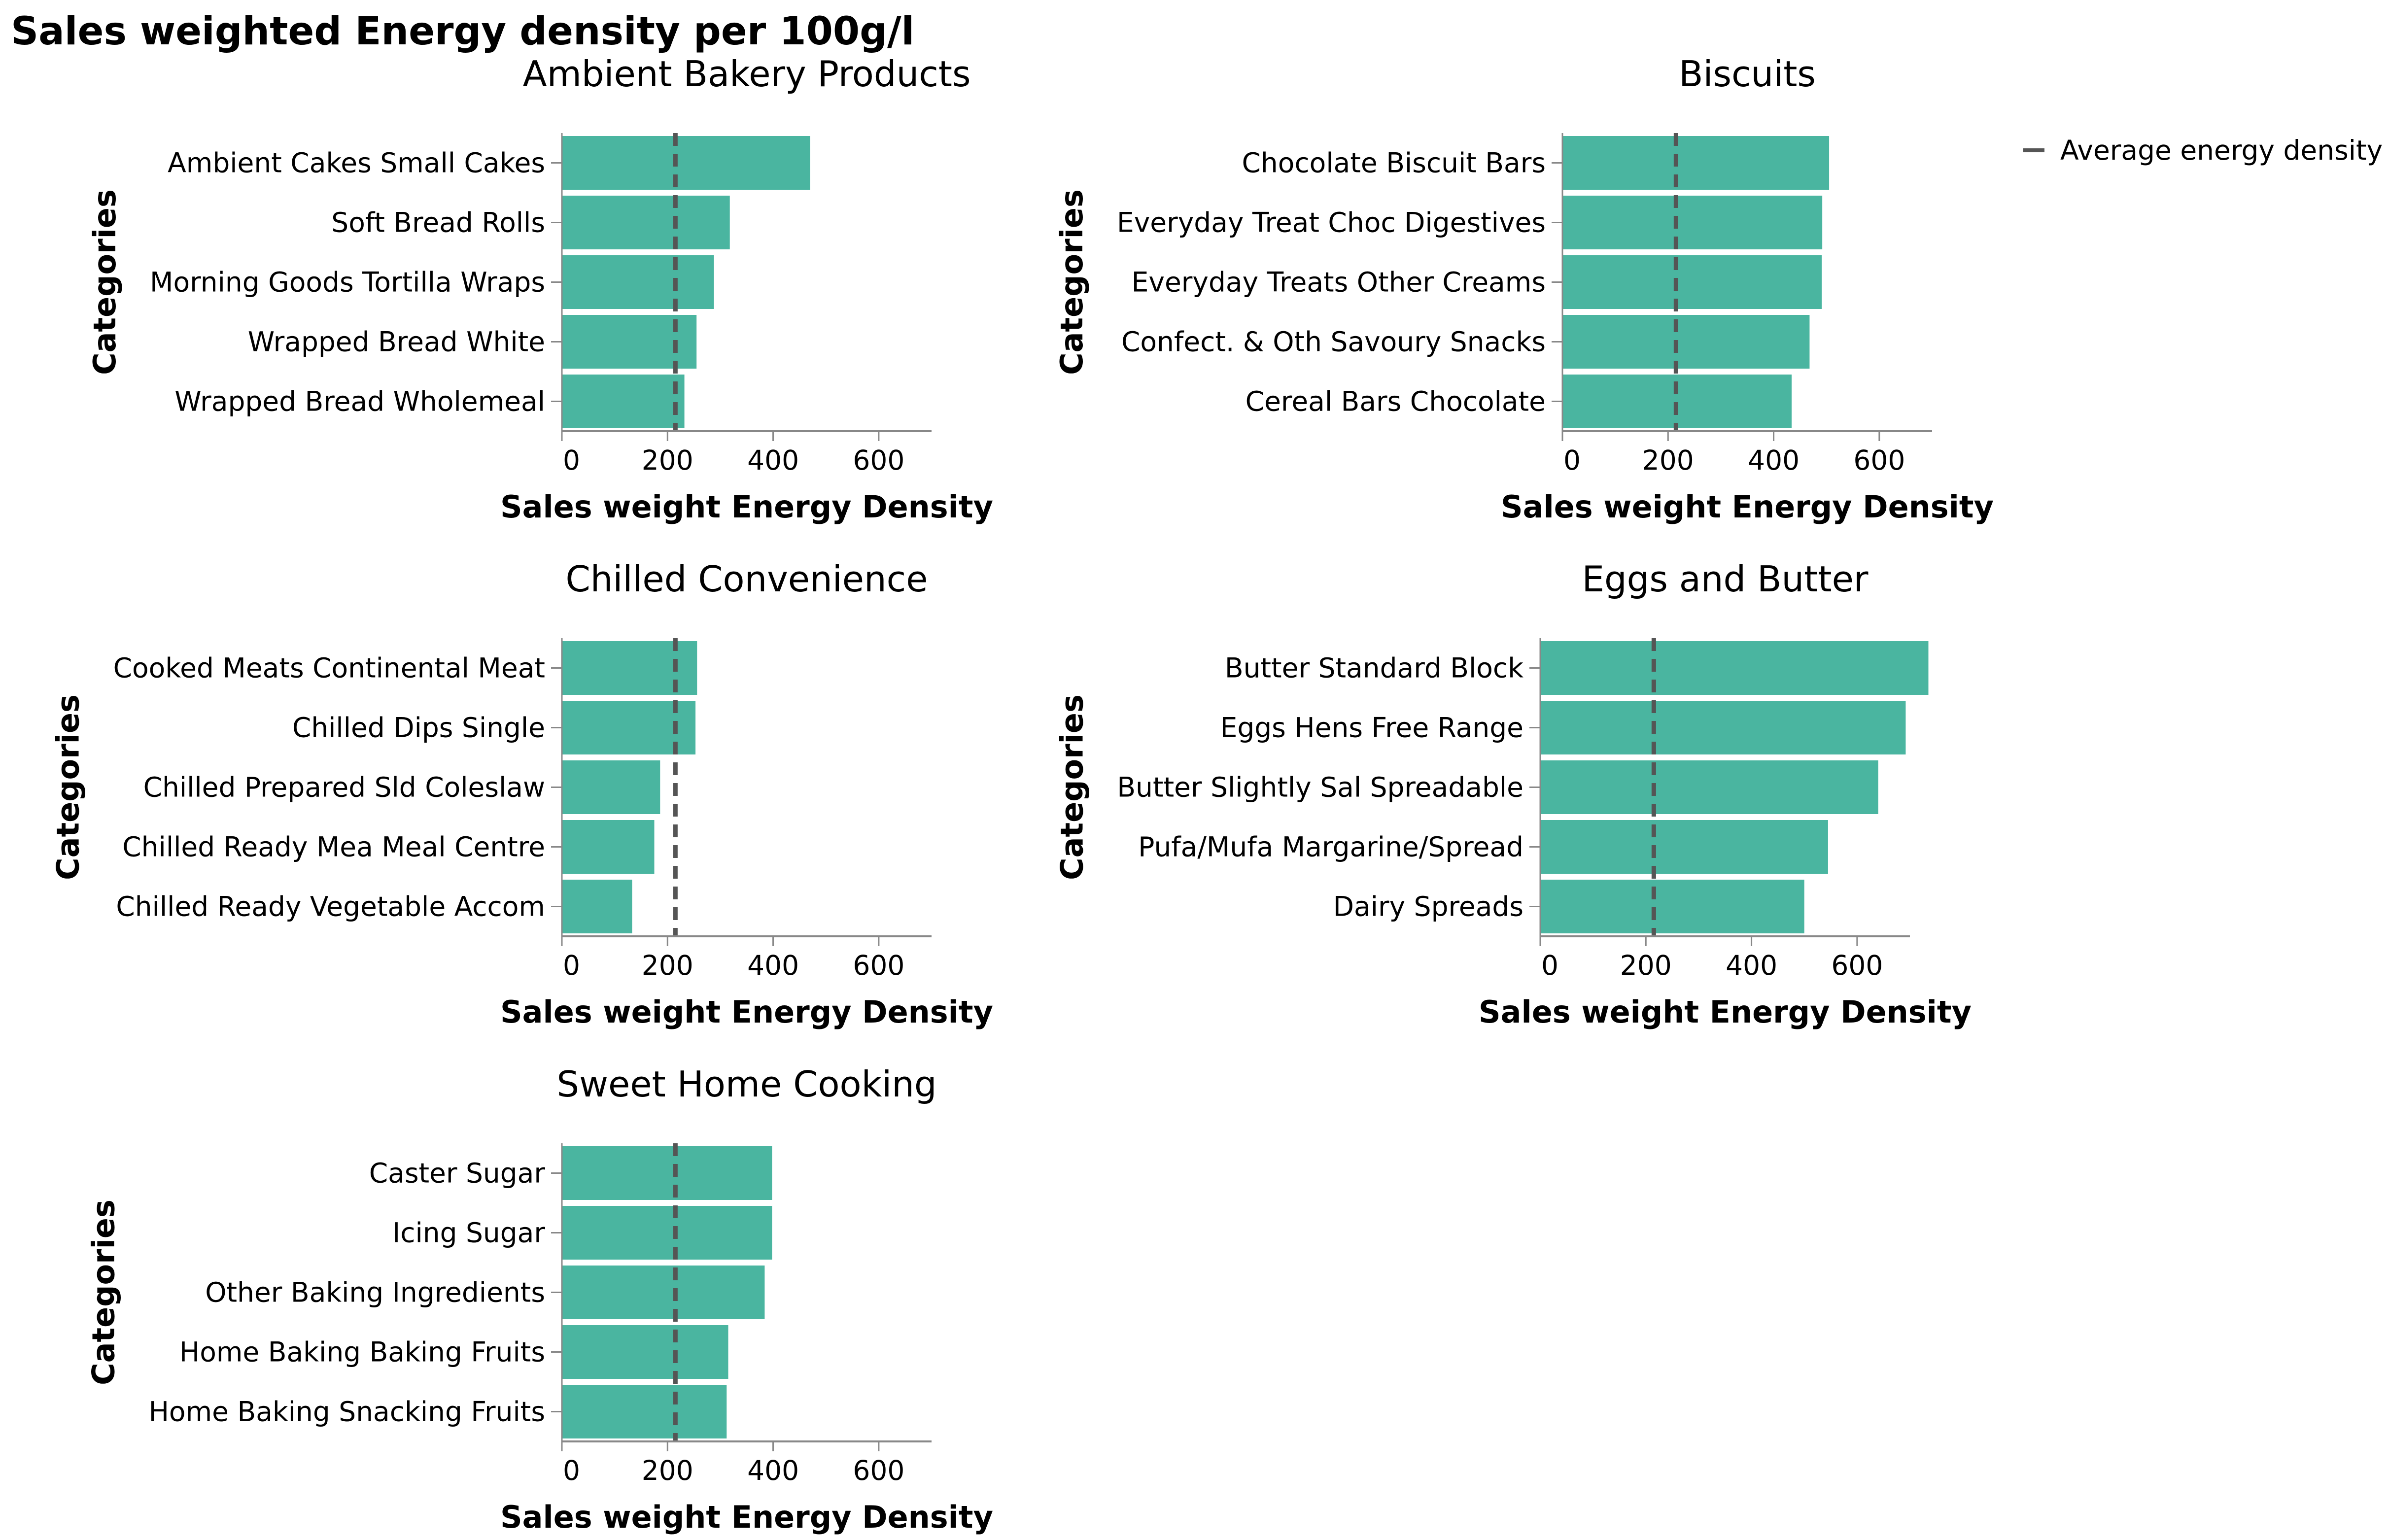 The width and height of the screenshot is (2388, 1540). Describe the element at coordinates (1333, 342) in the screenshot. I see `y-tick-label: Confect. & Oth Savoury Snacks` at that location.